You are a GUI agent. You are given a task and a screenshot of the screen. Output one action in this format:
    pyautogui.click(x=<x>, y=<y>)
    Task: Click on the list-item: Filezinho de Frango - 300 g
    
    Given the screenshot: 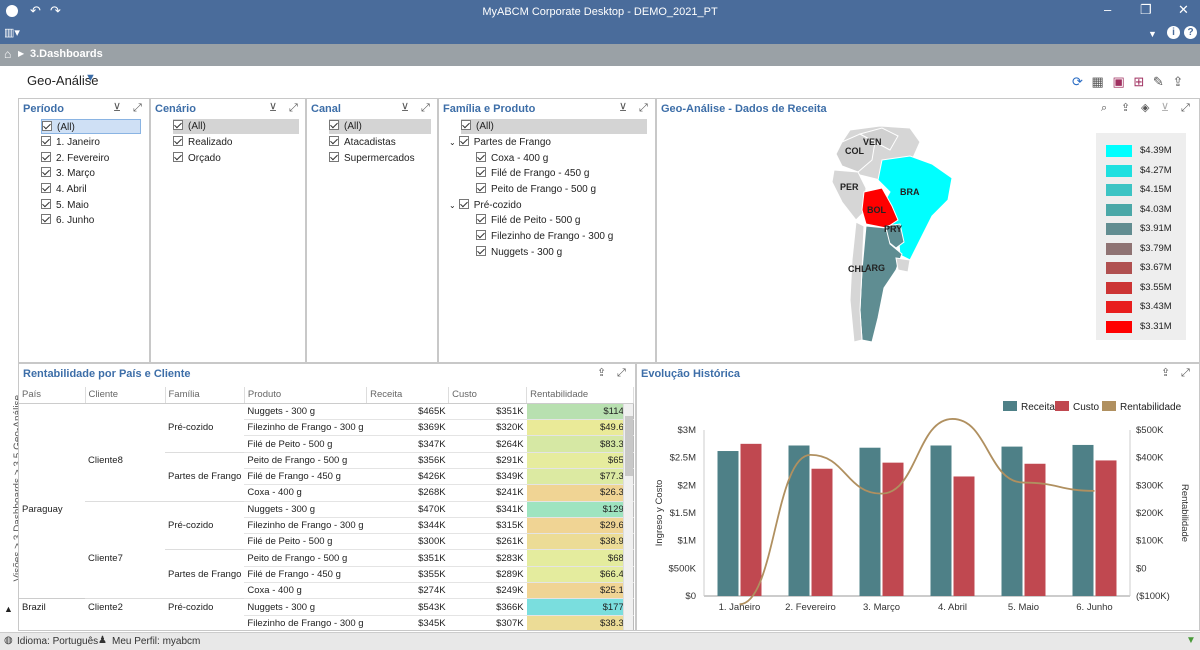 What is the action you would take?
    pyautogui.click(x=544, y=236)
    